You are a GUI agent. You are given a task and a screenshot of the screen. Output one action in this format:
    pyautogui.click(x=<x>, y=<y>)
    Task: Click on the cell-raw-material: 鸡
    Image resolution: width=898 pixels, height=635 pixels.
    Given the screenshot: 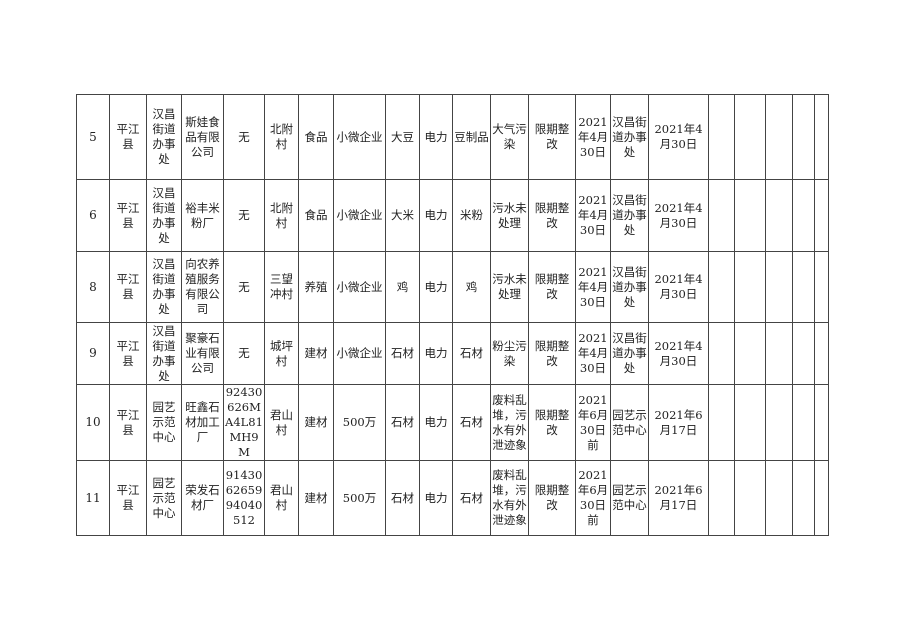 What is the action you would take?
    pyautogui.click(x=402, y=287)
    